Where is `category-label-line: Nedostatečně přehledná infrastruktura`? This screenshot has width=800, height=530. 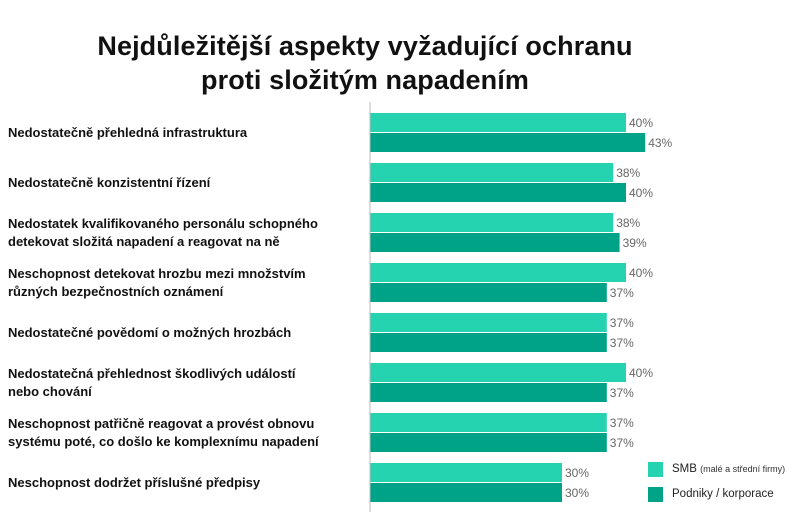
category-label-line: Nedostatečně přehledná infrastruktura is located at coordinates (128, 132).